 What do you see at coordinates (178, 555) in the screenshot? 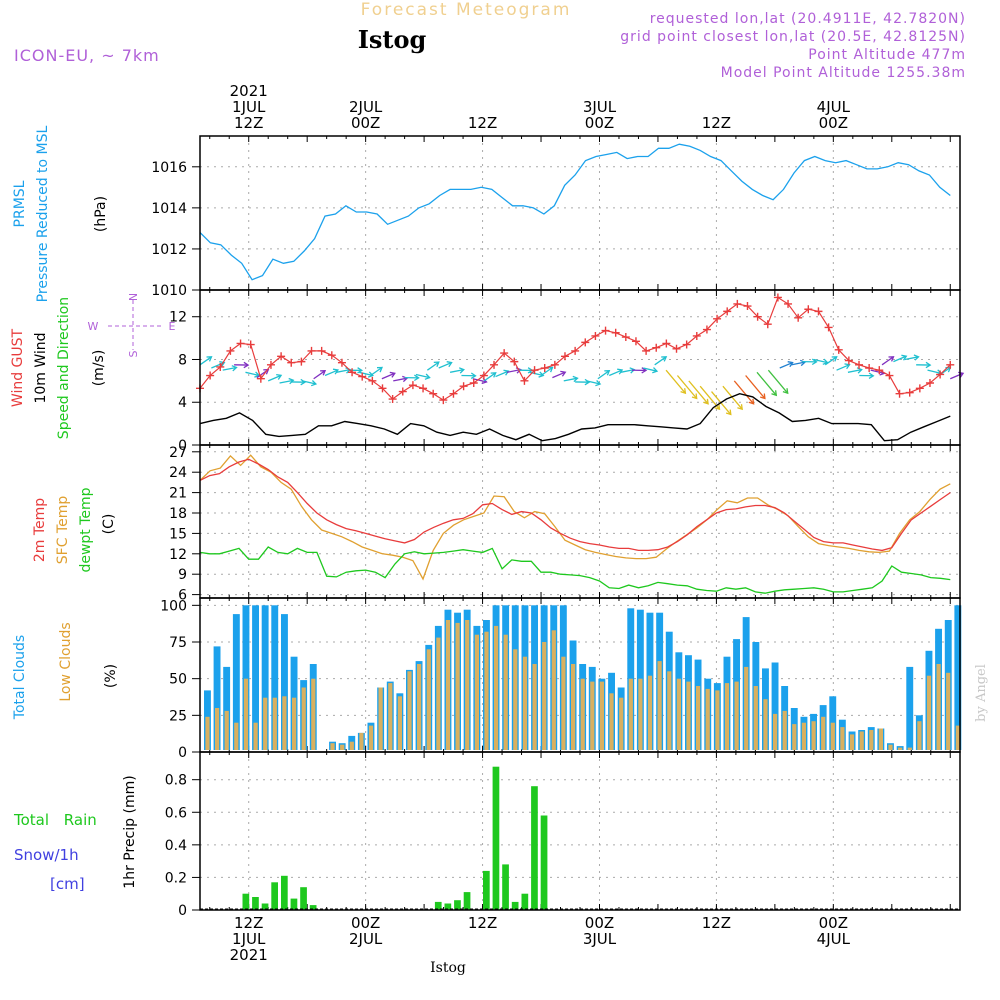
I see `temperature-y-tick-label: 12` at bounding box center [178, 555].